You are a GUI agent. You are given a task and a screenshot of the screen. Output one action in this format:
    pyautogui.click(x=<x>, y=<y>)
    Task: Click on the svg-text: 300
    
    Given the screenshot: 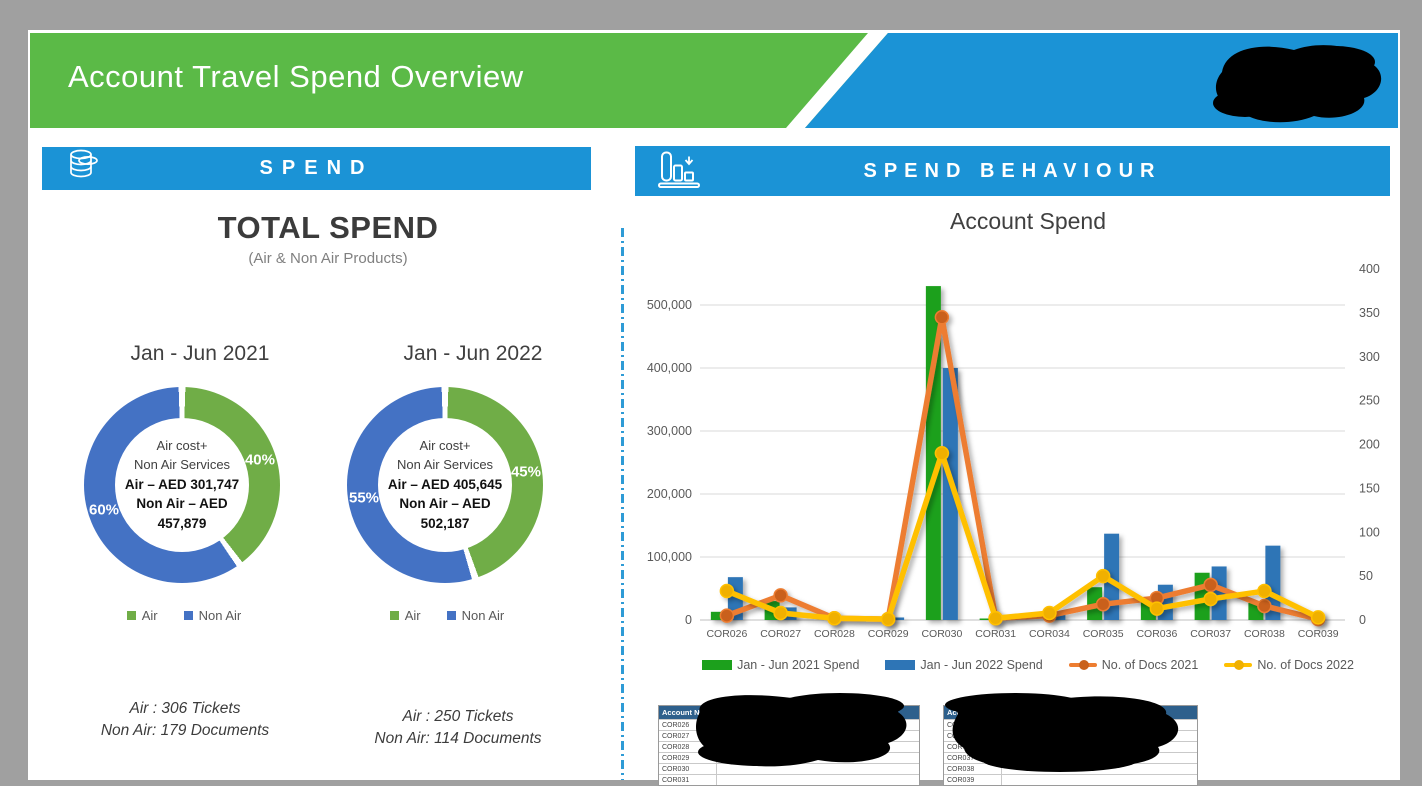 What is the action you would take?
    pyautogui.click(x=1369, y=357)
    